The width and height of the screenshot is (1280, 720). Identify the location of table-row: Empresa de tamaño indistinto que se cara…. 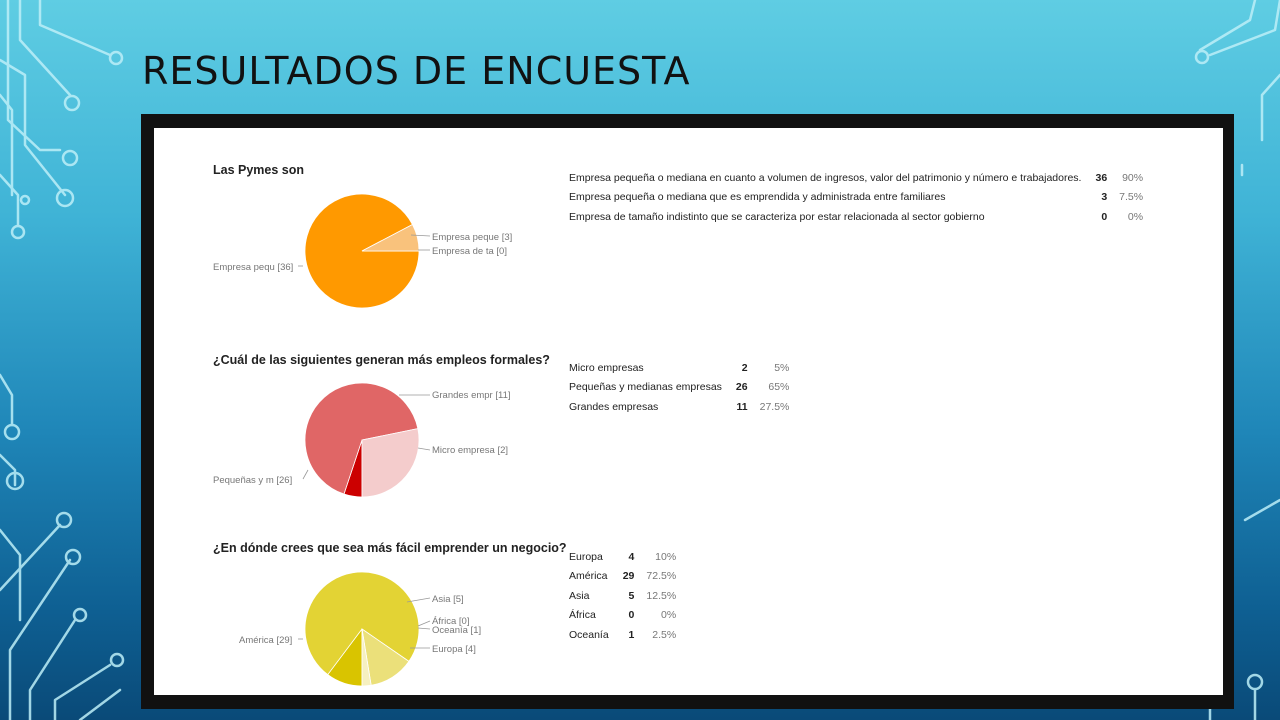
(856, 217).